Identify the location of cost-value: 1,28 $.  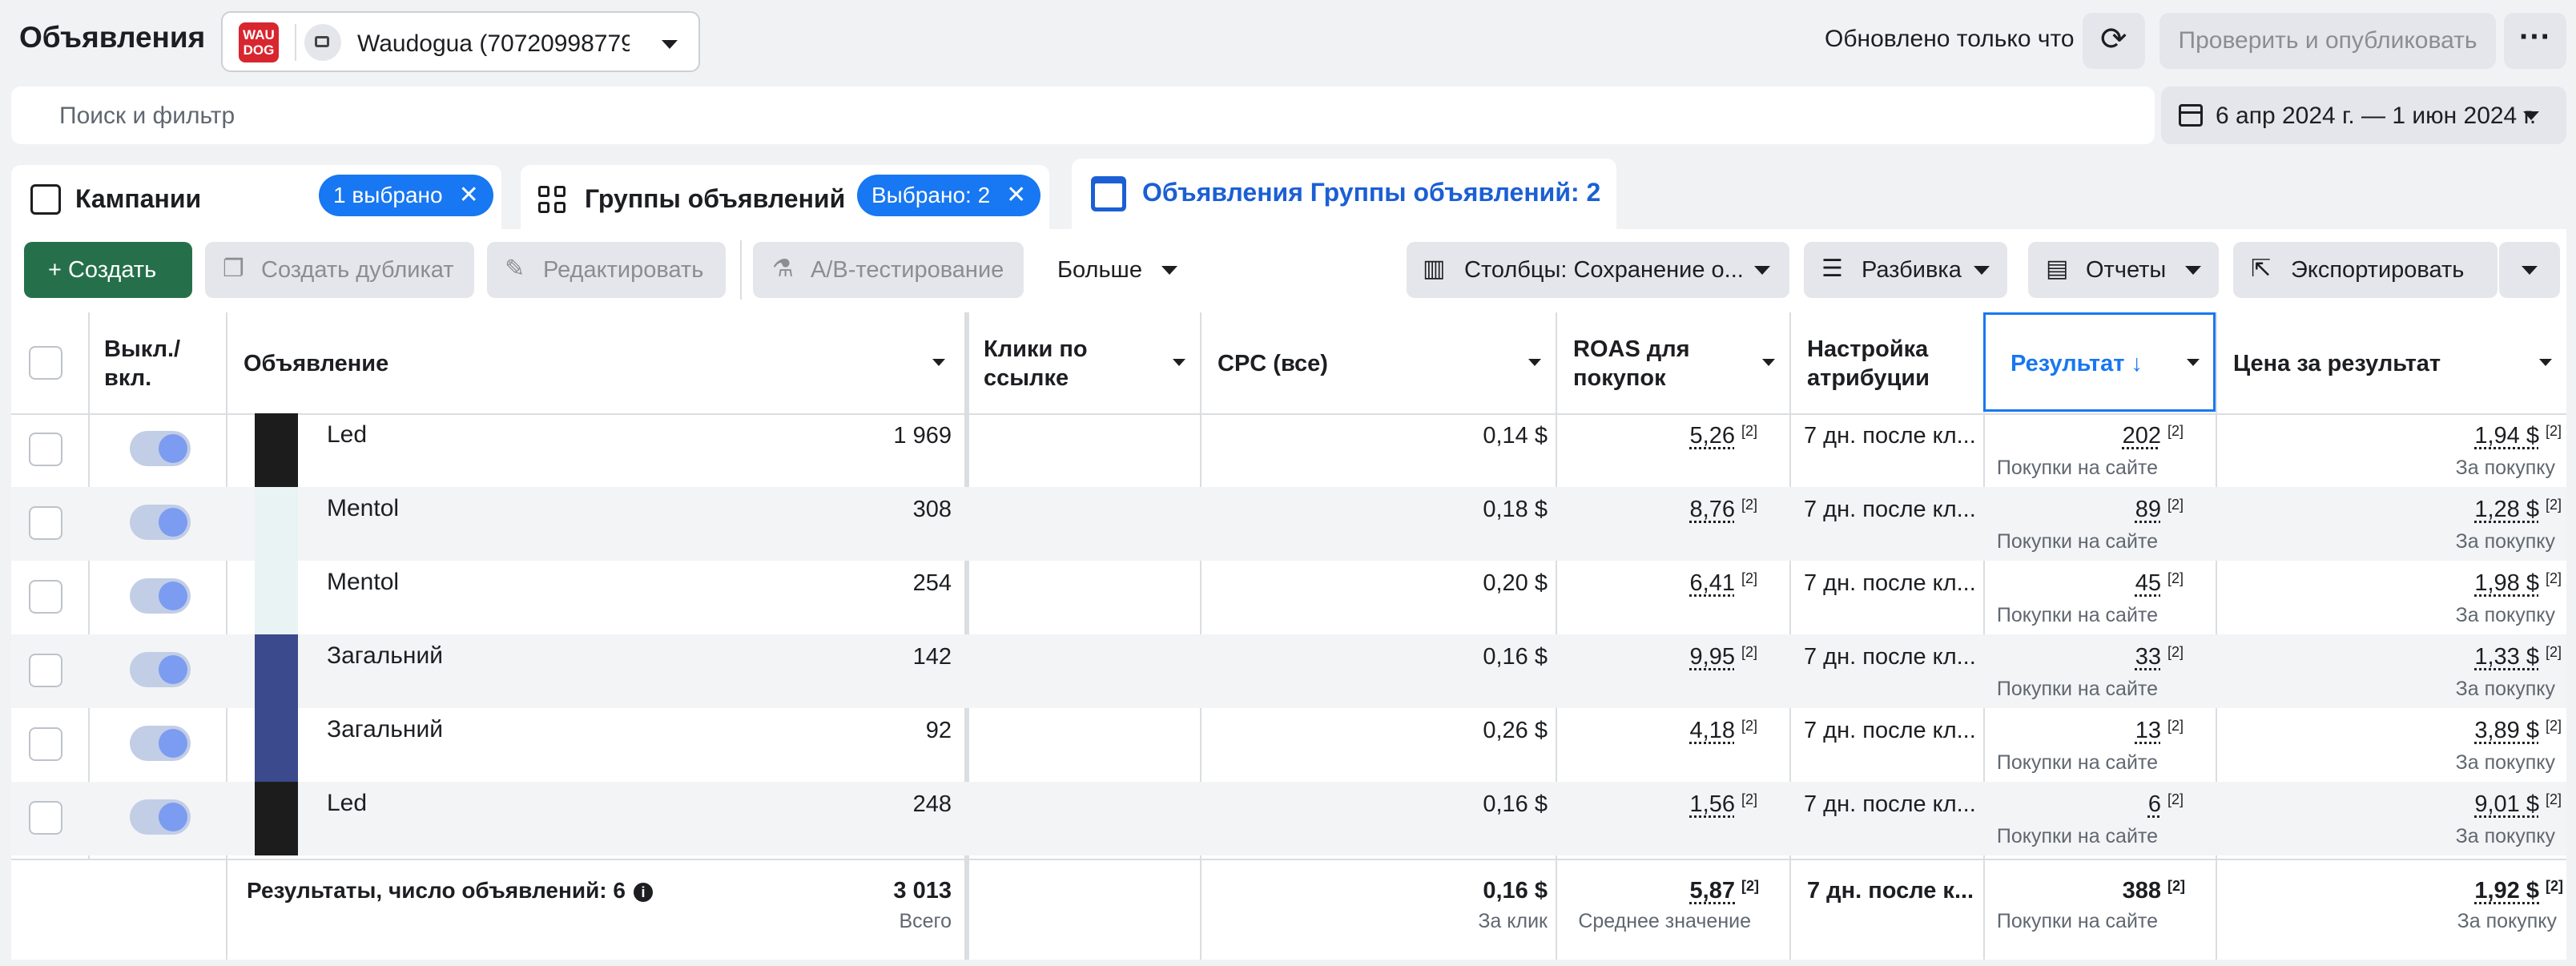
(2506, 509).